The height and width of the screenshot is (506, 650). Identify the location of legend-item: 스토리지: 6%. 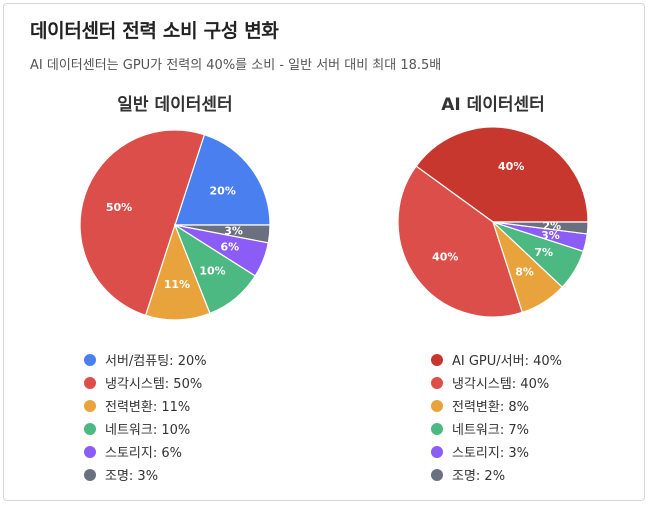
(145, 451).